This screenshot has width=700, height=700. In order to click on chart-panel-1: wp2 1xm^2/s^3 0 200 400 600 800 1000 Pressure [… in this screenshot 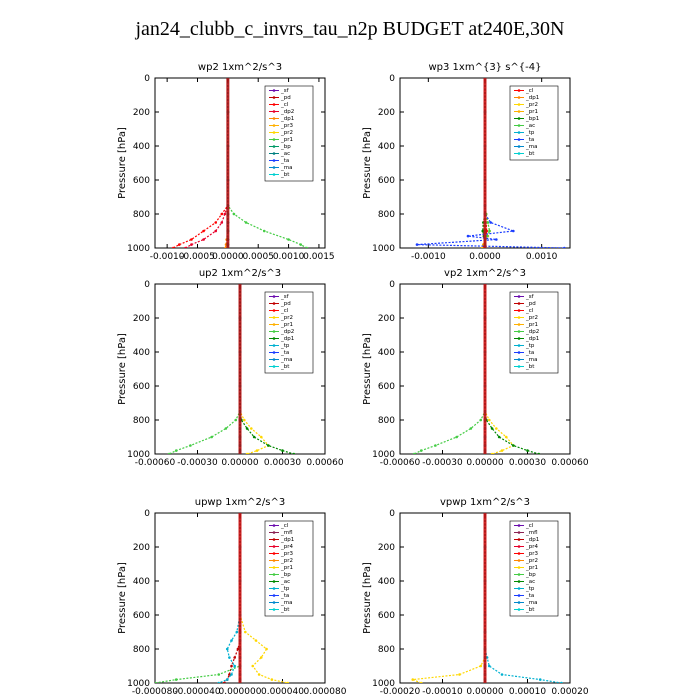, I will do `click(226, 162)`.